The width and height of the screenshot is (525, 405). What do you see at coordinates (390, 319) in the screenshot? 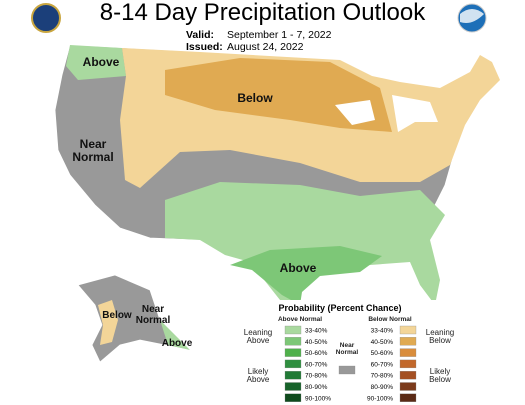
I see `legend-heading: Below Normal` at bounding box center [390, 319].